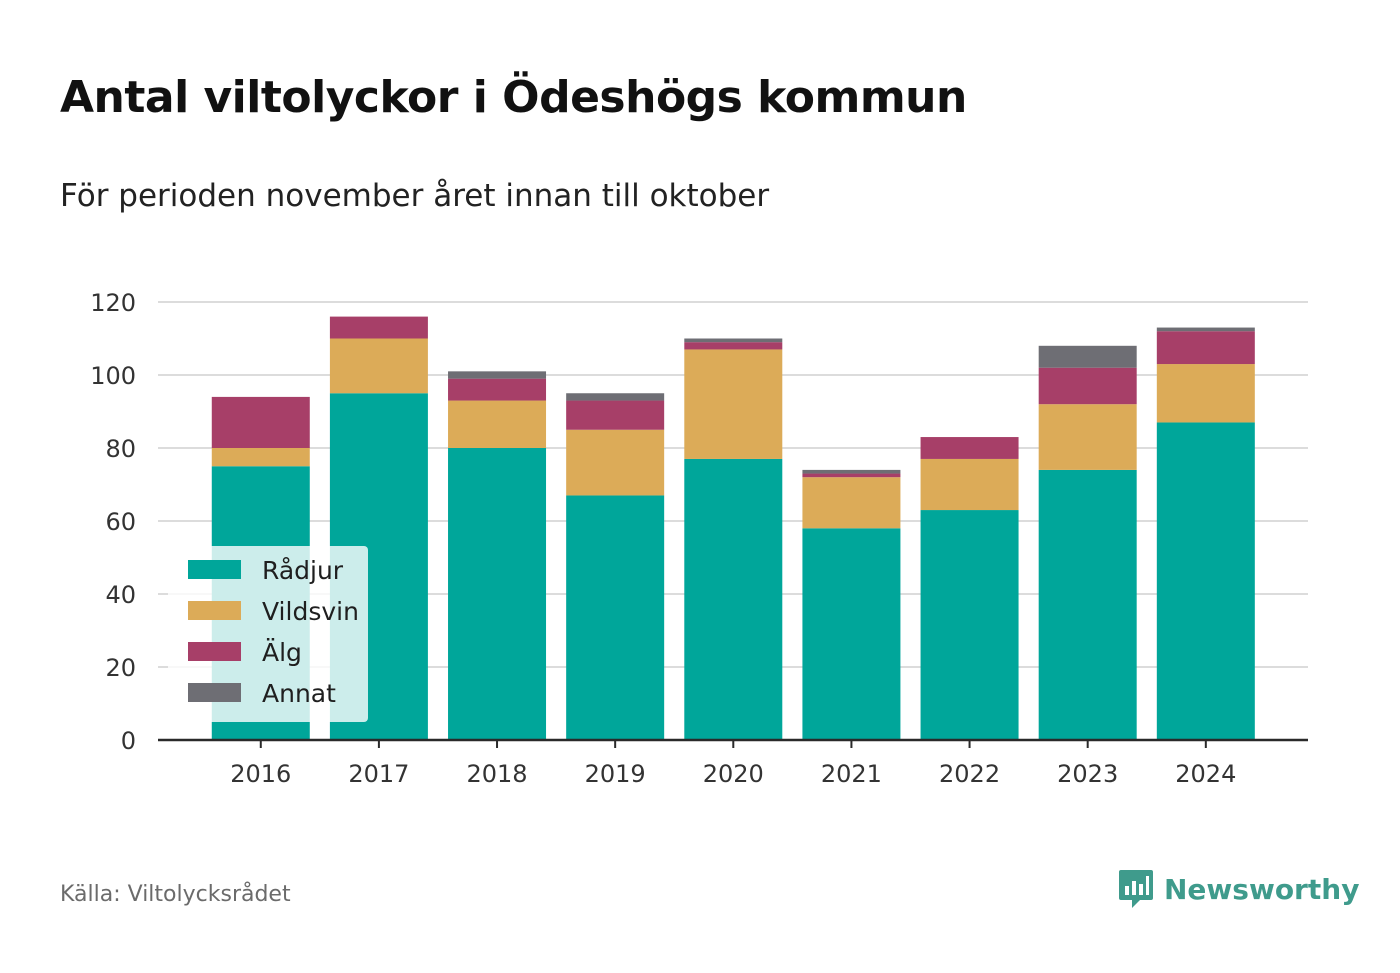 This screenshot has height=973, width=1400. Describe the element at coordinates (1262, 889) in the screenshot. I see `brand-name: Newsworthy` at that location.